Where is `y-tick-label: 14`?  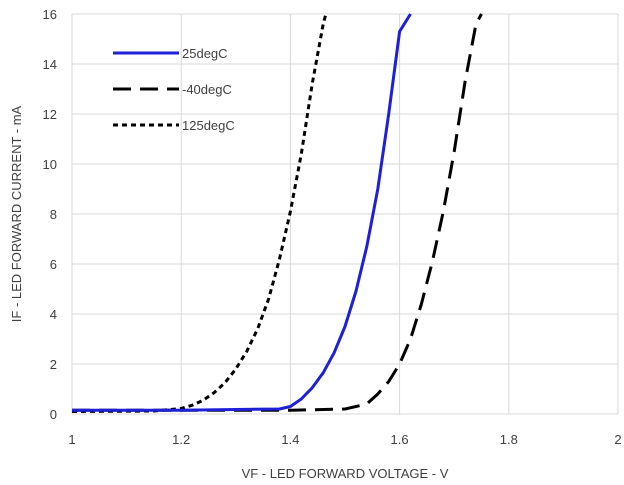
y-tick-label: 14 is located at coordinates (50, 64).